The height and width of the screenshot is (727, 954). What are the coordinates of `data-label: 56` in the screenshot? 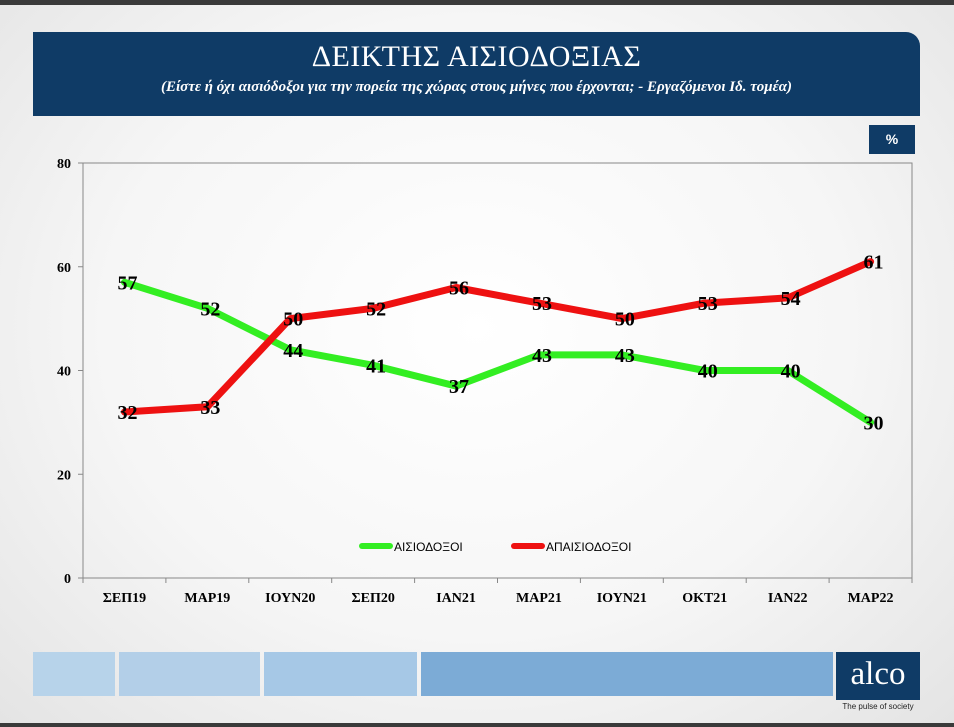 It's located at (459, 289).